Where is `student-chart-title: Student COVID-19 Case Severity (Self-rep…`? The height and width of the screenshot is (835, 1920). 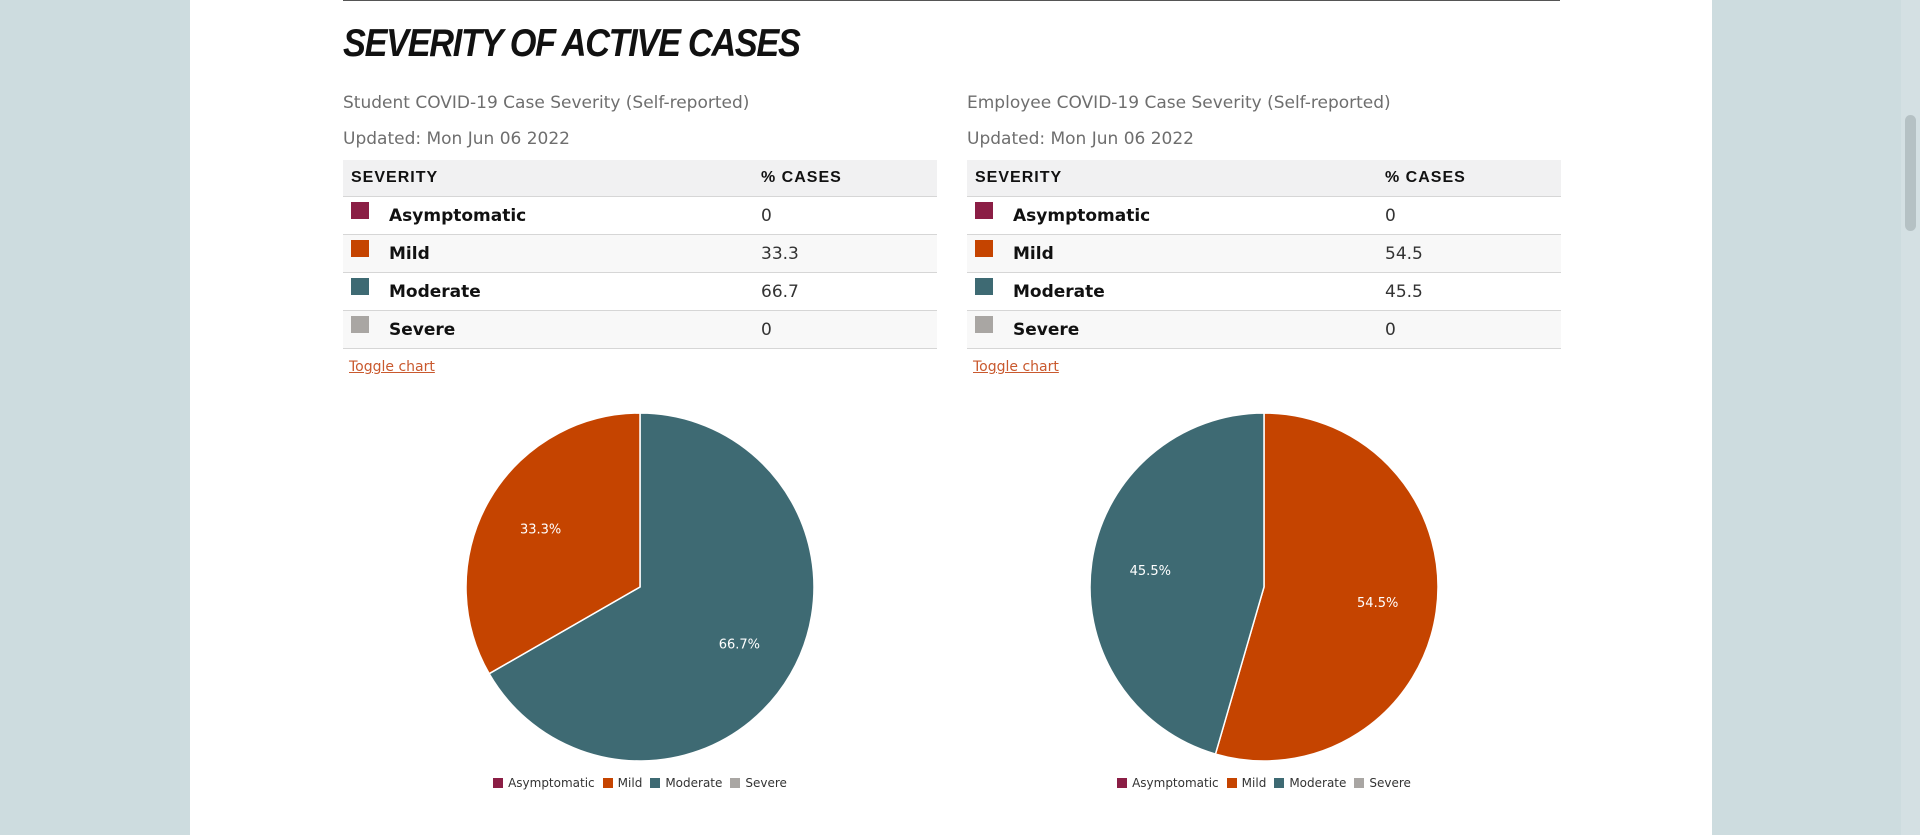
student-chart-title: Student COVID-19 Case Severity (Self-rep… is located at coordinates (546, 103).